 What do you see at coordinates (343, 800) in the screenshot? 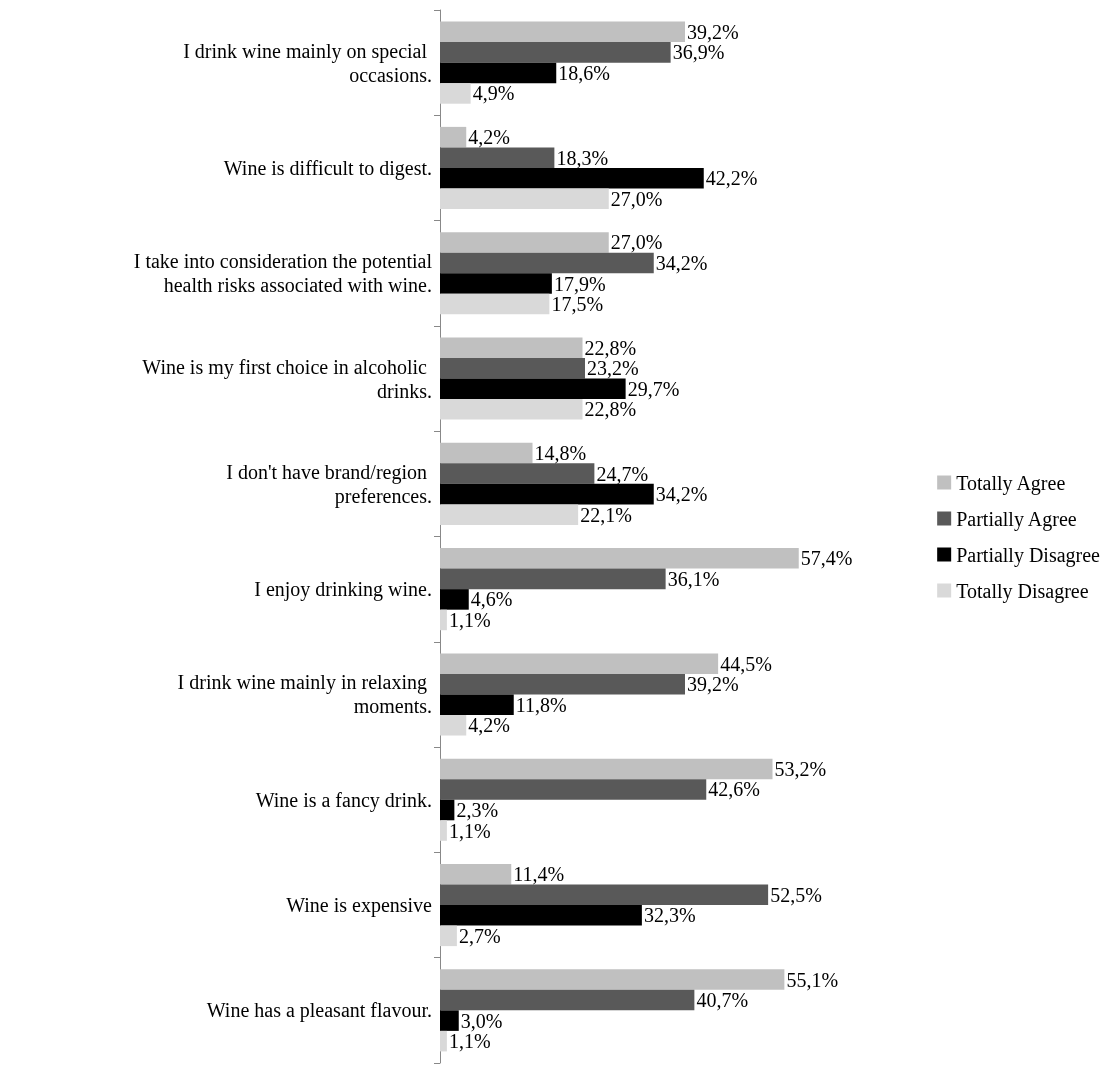
I see `y-tick-label: Wine is a fancy drink.` at bounding box center [343, 800].